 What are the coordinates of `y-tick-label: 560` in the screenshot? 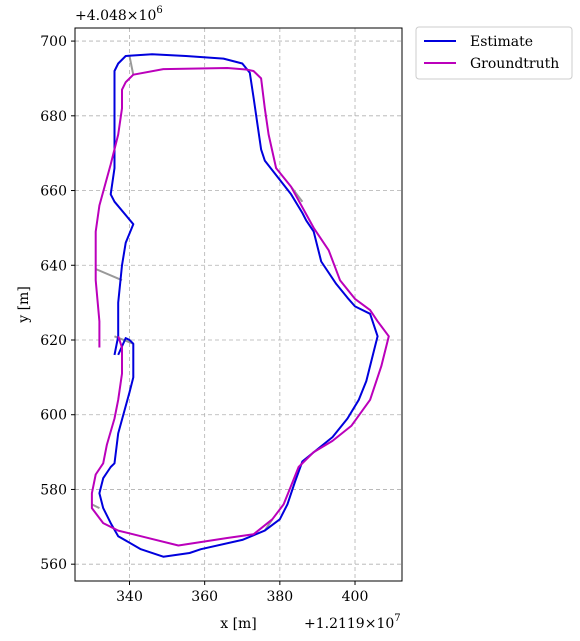 It's located at (53, 565).